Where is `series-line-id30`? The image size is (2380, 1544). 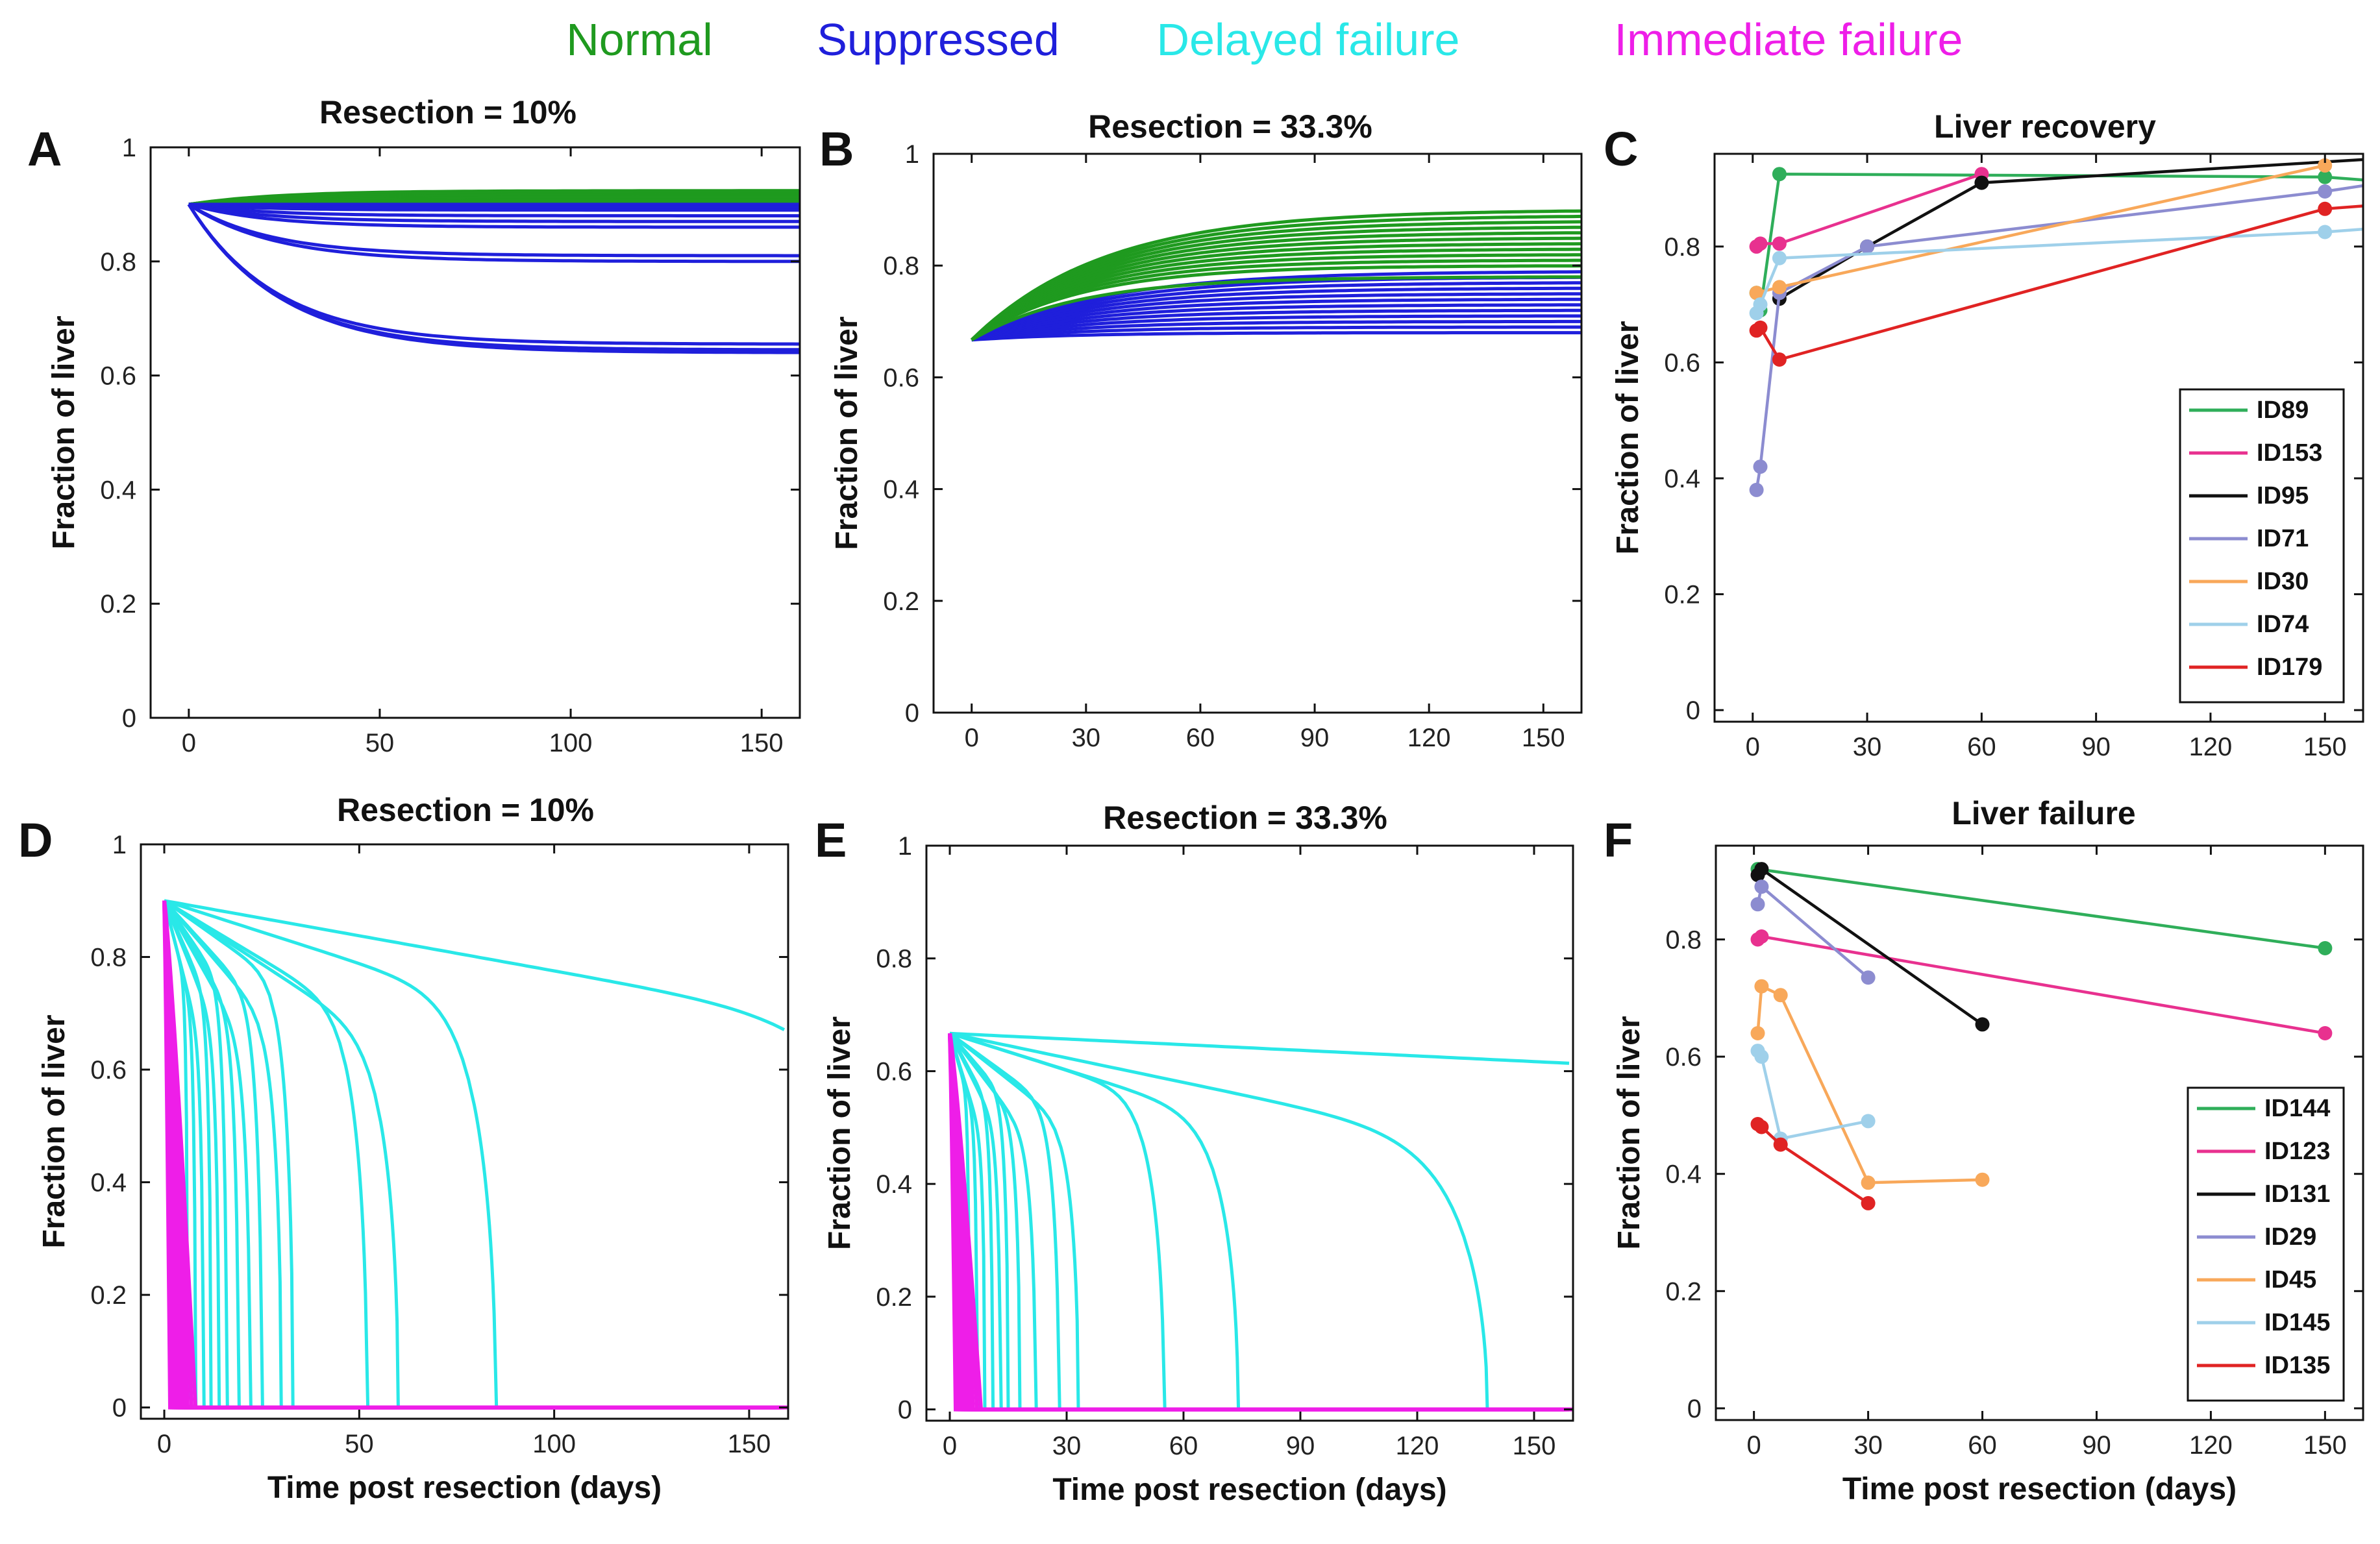 series-line-id30 is located at coordinates (2041, 229).